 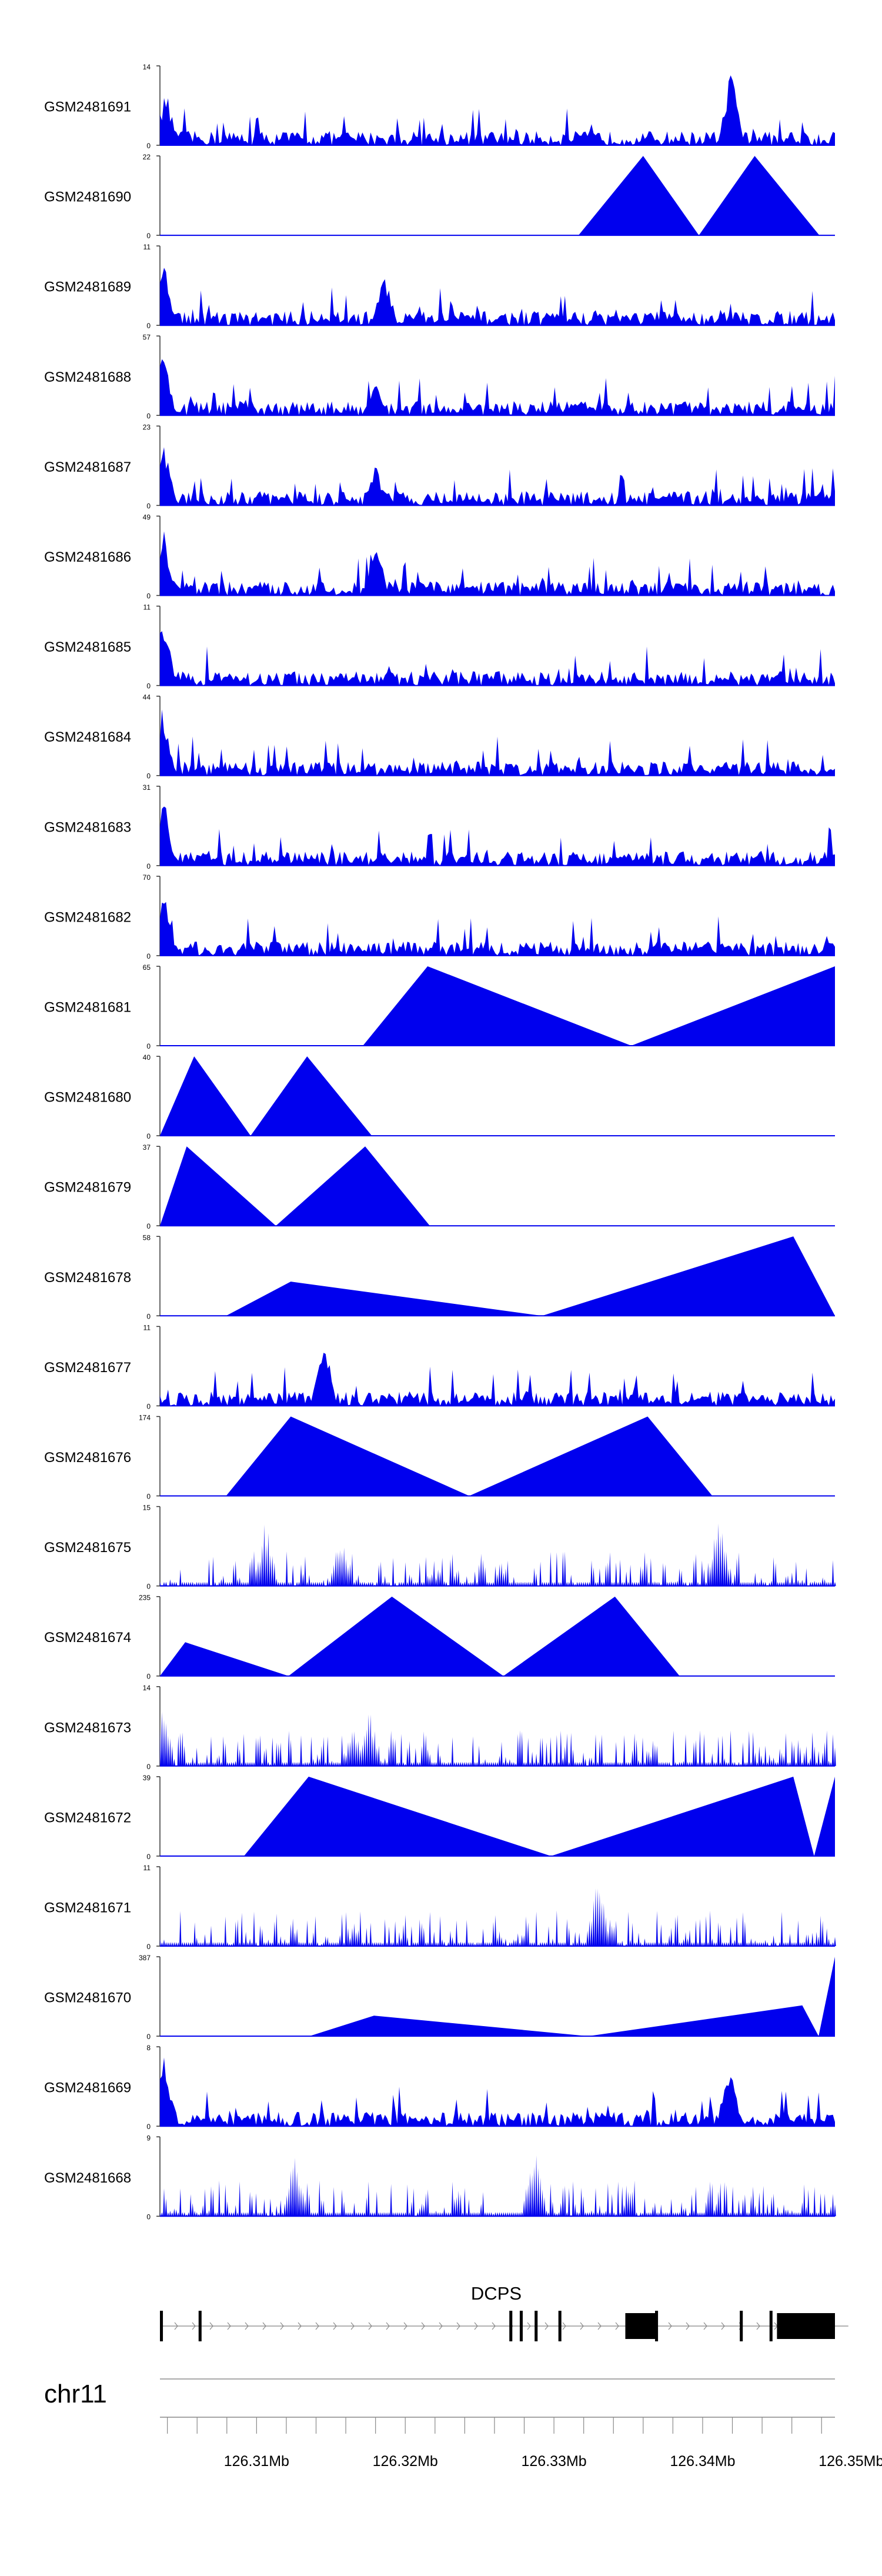 I want to click on track-GSM2481687: GSM2481687 23 0, so click(x=439, y=466).